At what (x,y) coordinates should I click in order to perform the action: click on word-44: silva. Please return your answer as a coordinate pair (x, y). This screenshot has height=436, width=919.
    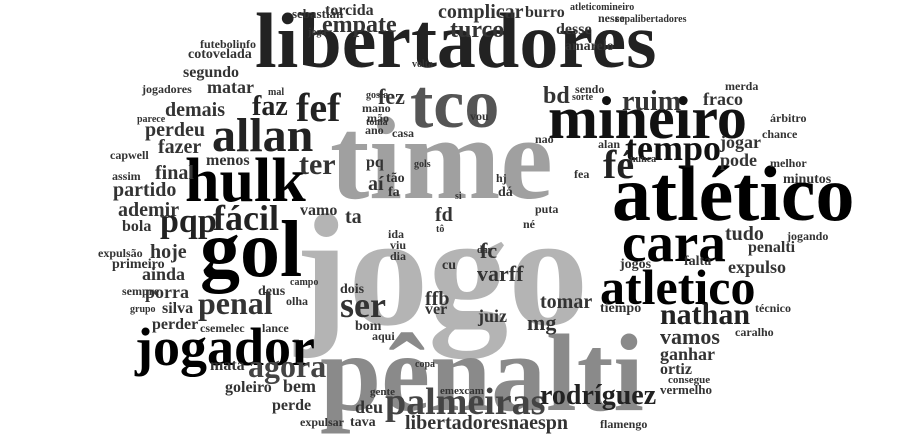
    Looking at the image, I should click on (178, 308).